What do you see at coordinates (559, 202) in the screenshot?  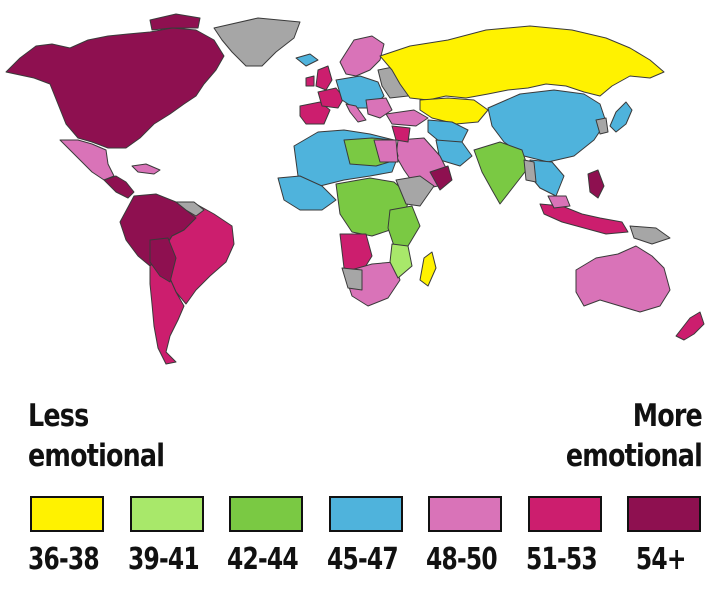 I see `malaysia-region` at bounding box center [559, 202].